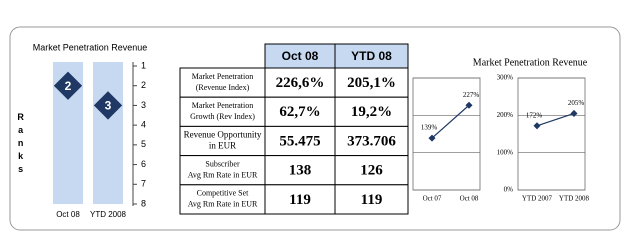 The width and height of the screenshot is (631, 241). I want to click on row-label: Subscriber, so click(222, 164).